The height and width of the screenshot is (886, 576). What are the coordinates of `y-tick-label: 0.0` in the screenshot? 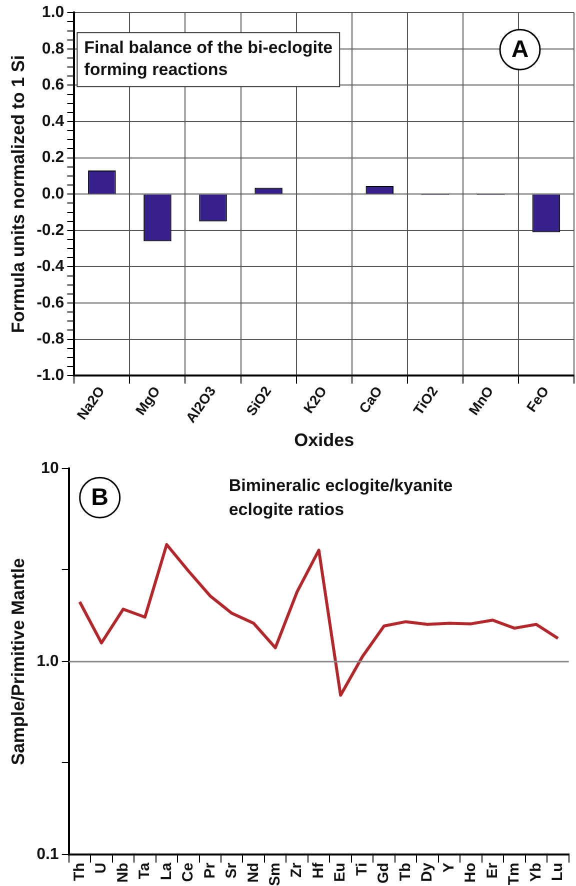 It's located at (53, 194).